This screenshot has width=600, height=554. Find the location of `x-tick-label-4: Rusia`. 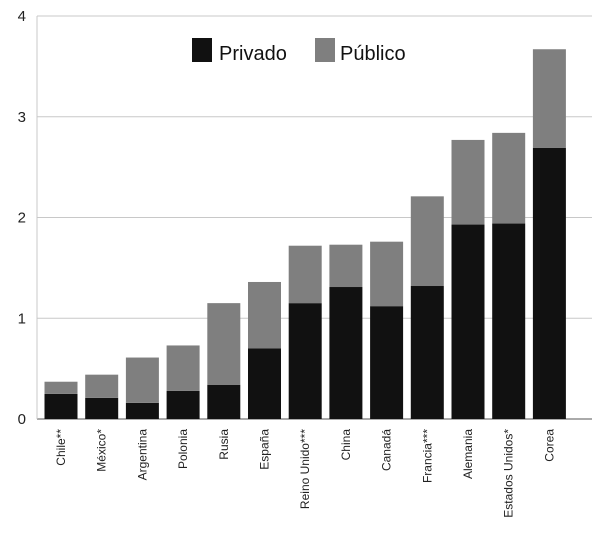

x-tick-label-4: Rusia is located at coordinates (224, 444).